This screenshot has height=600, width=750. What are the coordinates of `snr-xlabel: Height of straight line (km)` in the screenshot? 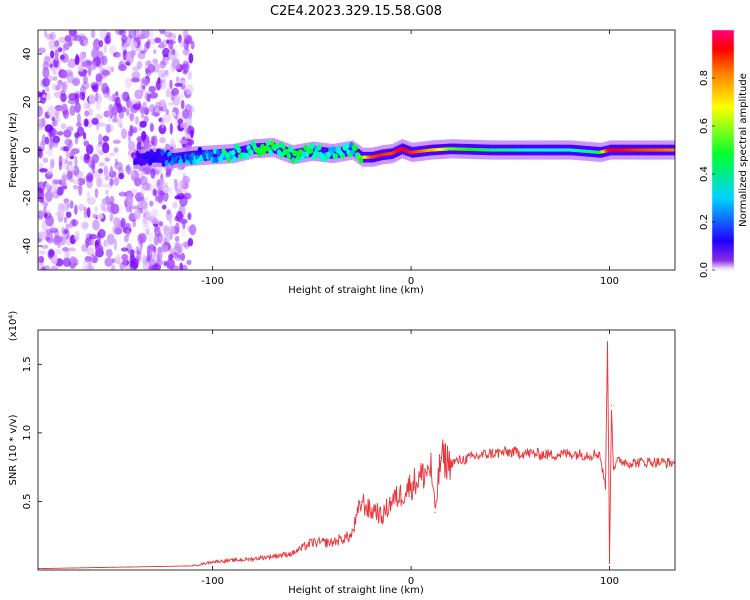 It's located at (356, 590).